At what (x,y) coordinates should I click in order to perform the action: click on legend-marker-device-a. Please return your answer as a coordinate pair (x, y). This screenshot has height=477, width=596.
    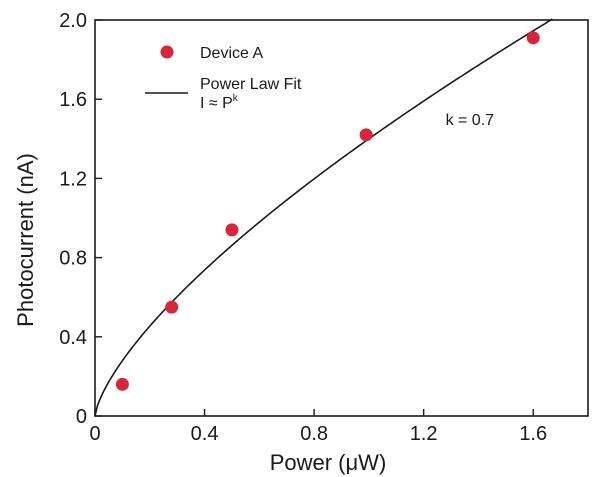
    Looking at the image, I should click on (167, 52).